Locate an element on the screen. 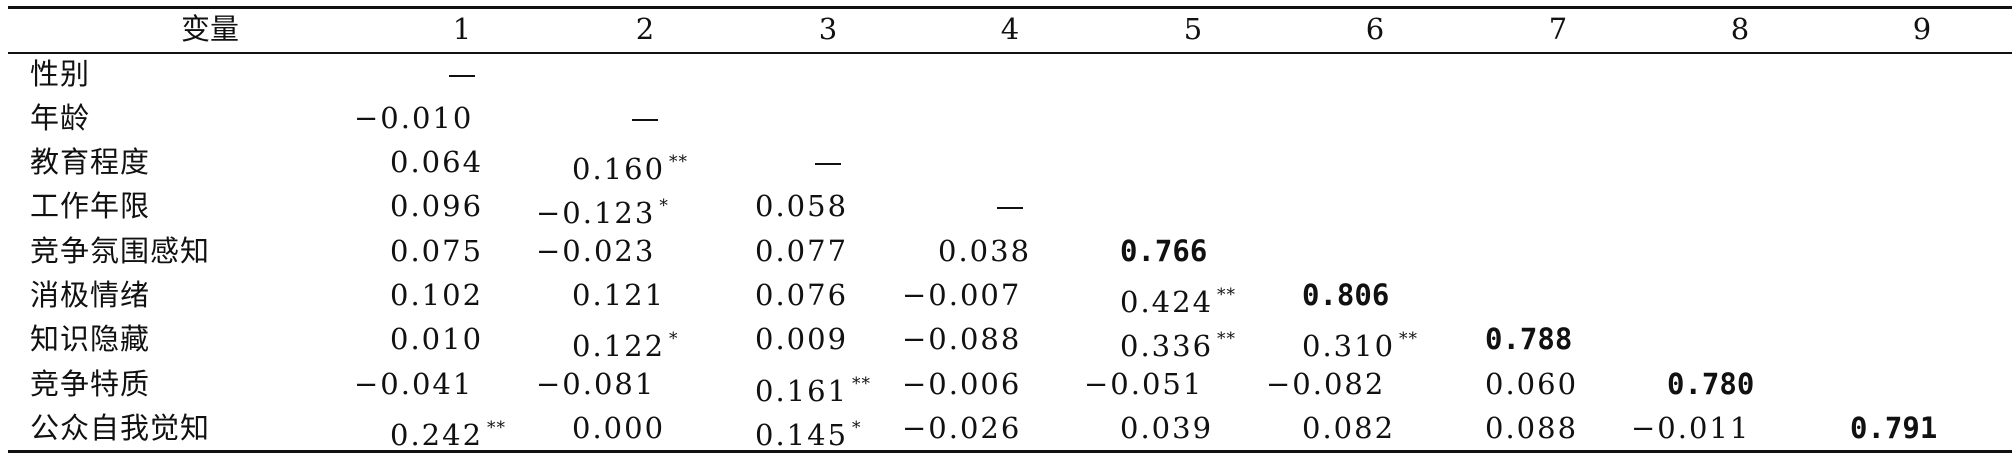 This screenshot has height=464, width=2016. value-text: 0.039 is located at coordinates (1167, 428).